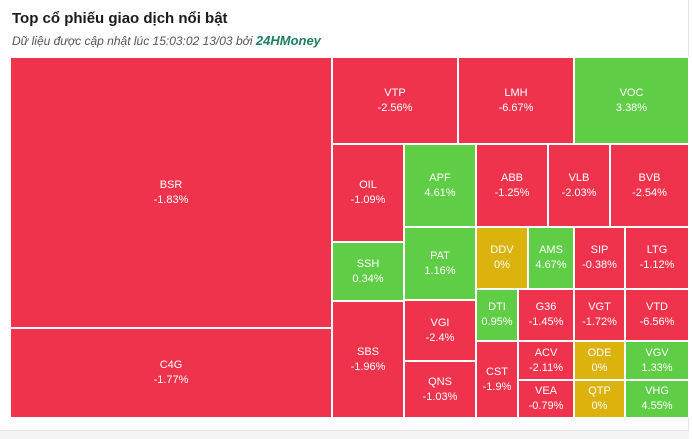 The image size is (692, 439). What do you see at coordinates (599, 391) in the screenshot?
I see `tile-symbol: QTP` at bounding box center [599, 391].